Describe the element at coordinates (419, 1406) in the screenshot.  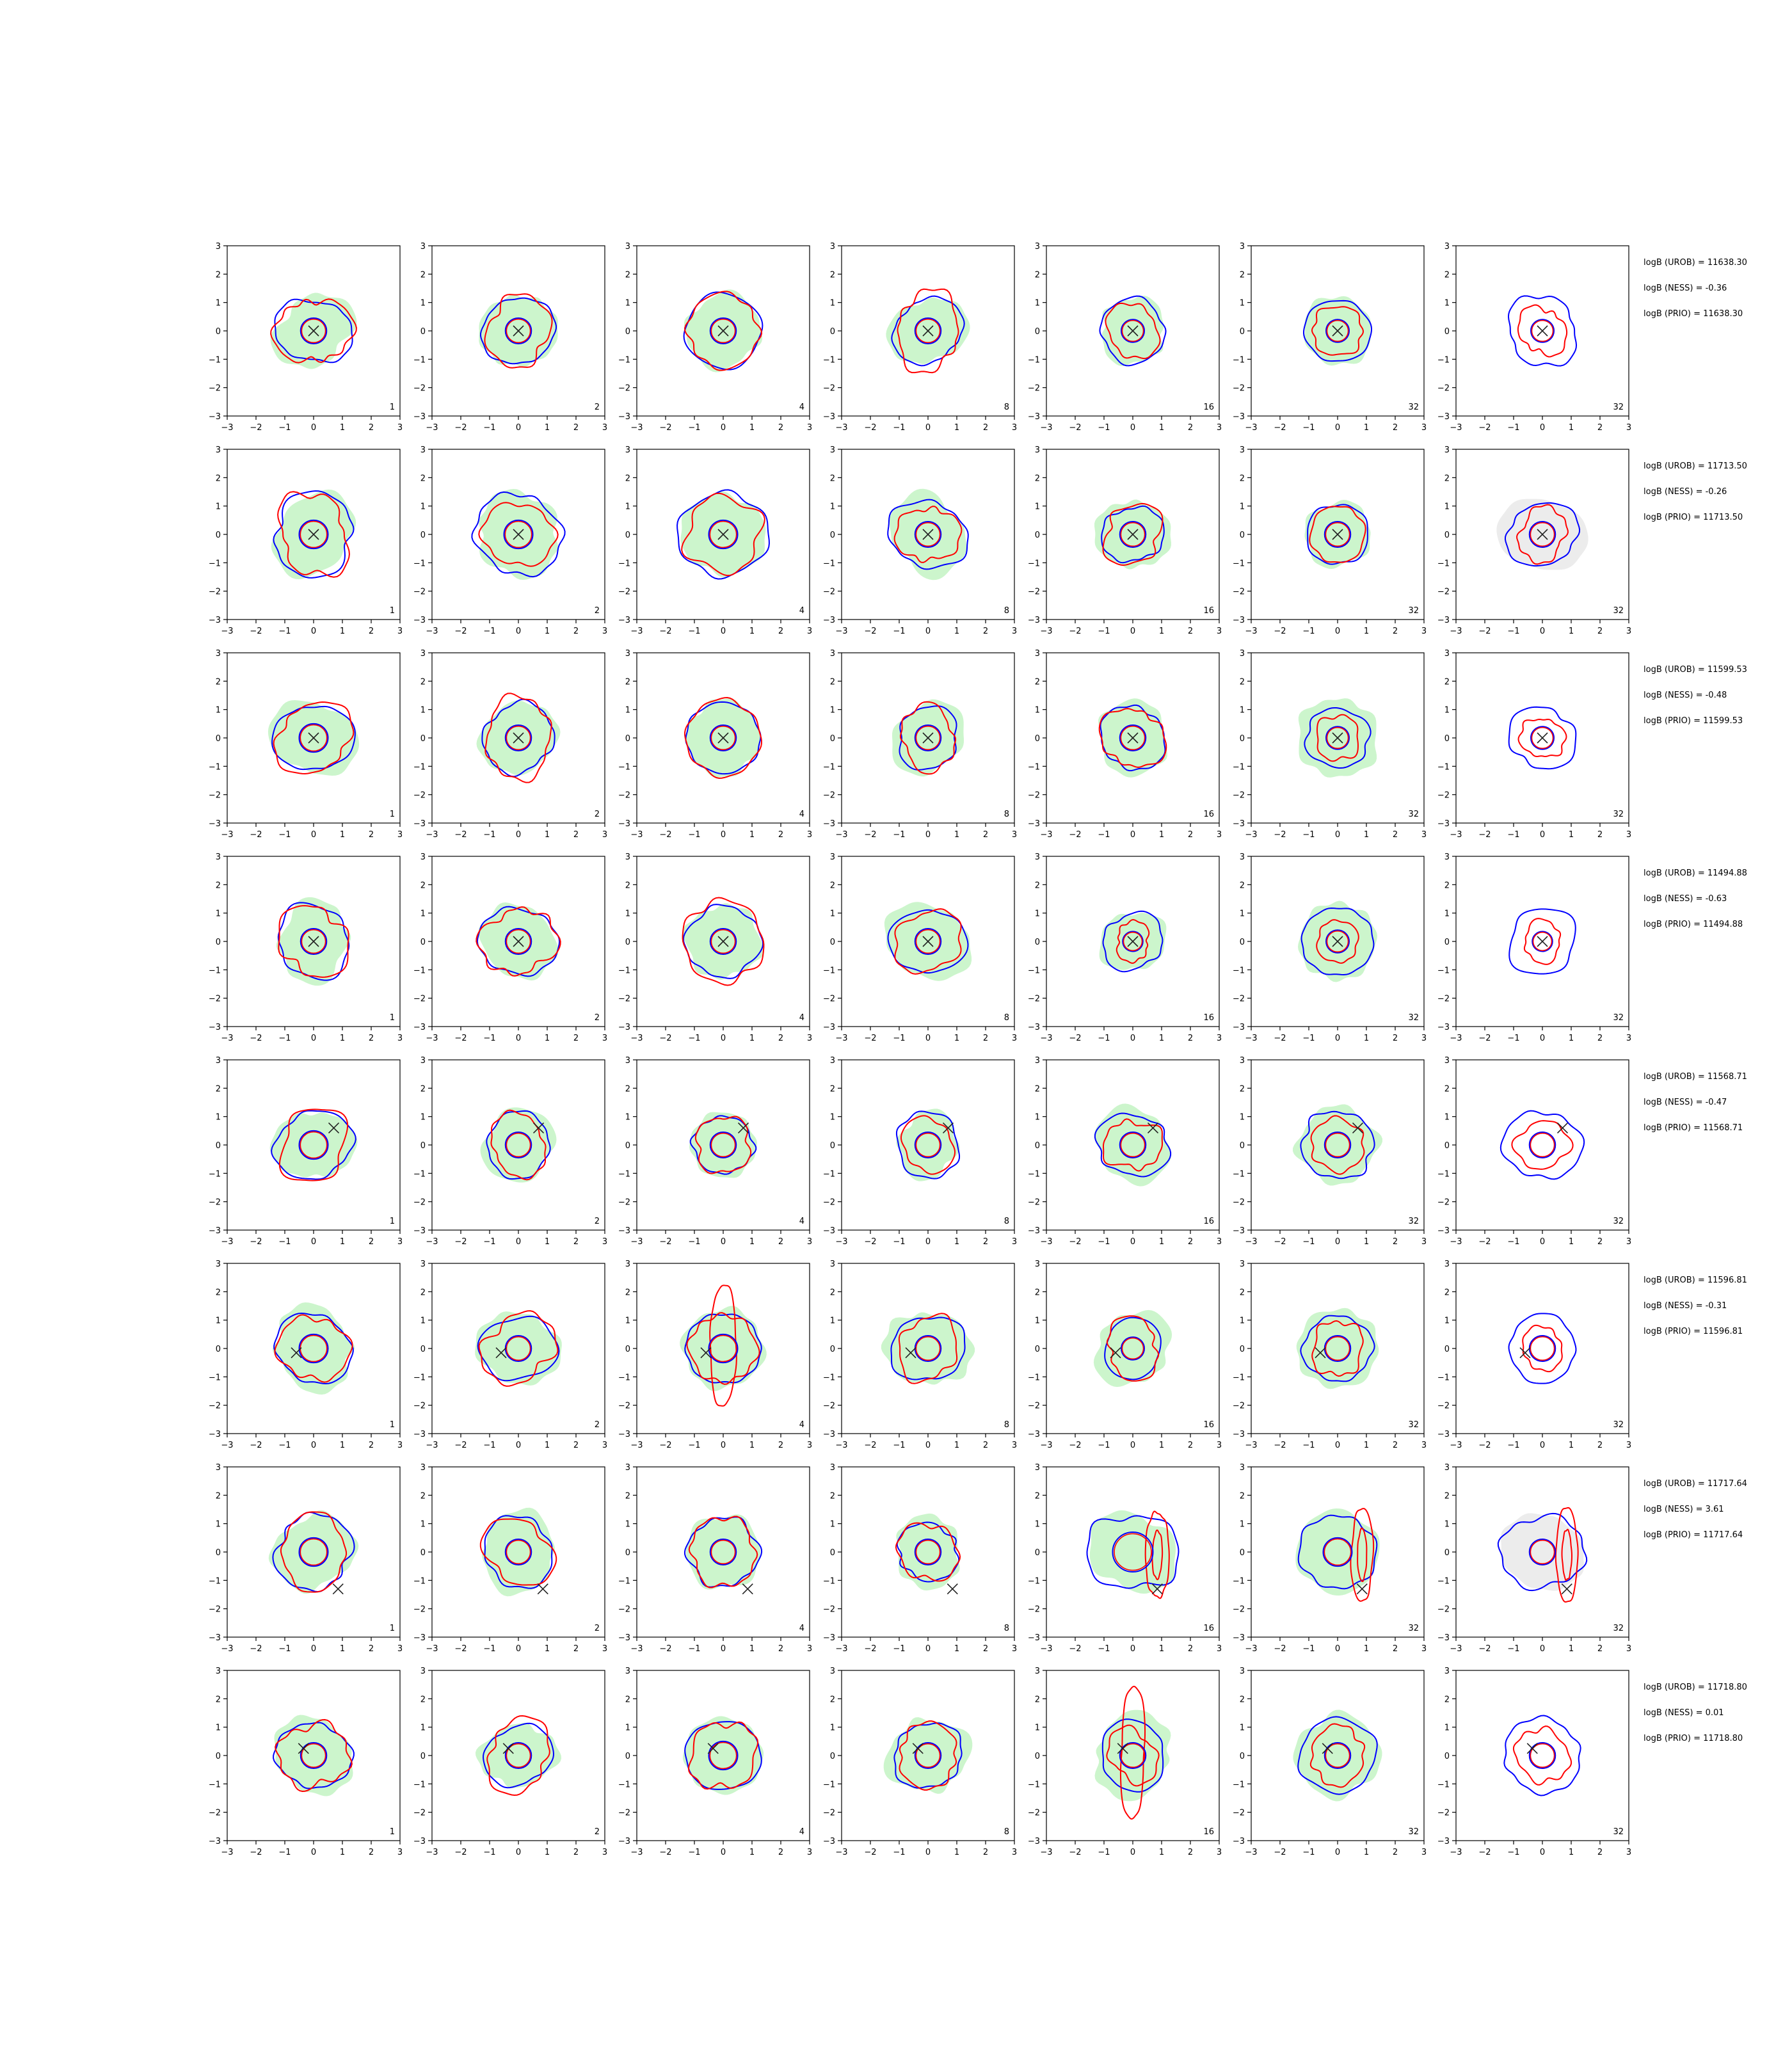
I see `y-tick-label: −2` at that location.